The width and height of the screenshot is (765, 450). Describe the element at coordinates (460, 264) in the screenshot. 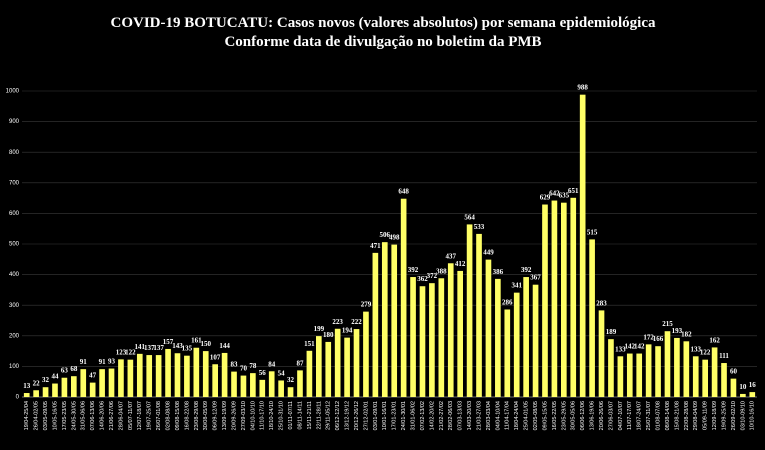

I see `value-label: 412` at that location.